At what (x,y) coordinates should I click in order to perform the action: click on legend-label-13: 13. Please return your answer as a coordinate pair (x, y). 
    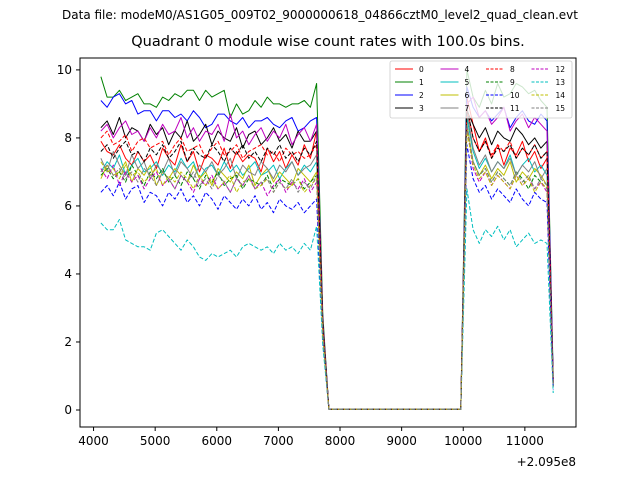
    Looking at the image, I should click on (561, 82).